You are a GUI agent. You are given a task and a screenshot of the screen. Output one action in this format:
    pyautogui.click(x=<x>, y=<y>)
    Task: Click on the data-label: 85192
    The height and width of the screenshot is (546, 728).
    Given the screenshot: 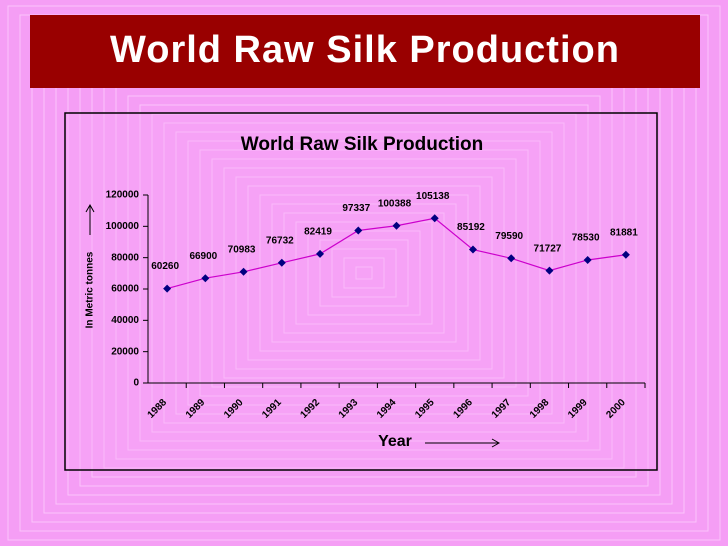 What is the action you would take?
    pyautogui.click(x=471, y=227)
    